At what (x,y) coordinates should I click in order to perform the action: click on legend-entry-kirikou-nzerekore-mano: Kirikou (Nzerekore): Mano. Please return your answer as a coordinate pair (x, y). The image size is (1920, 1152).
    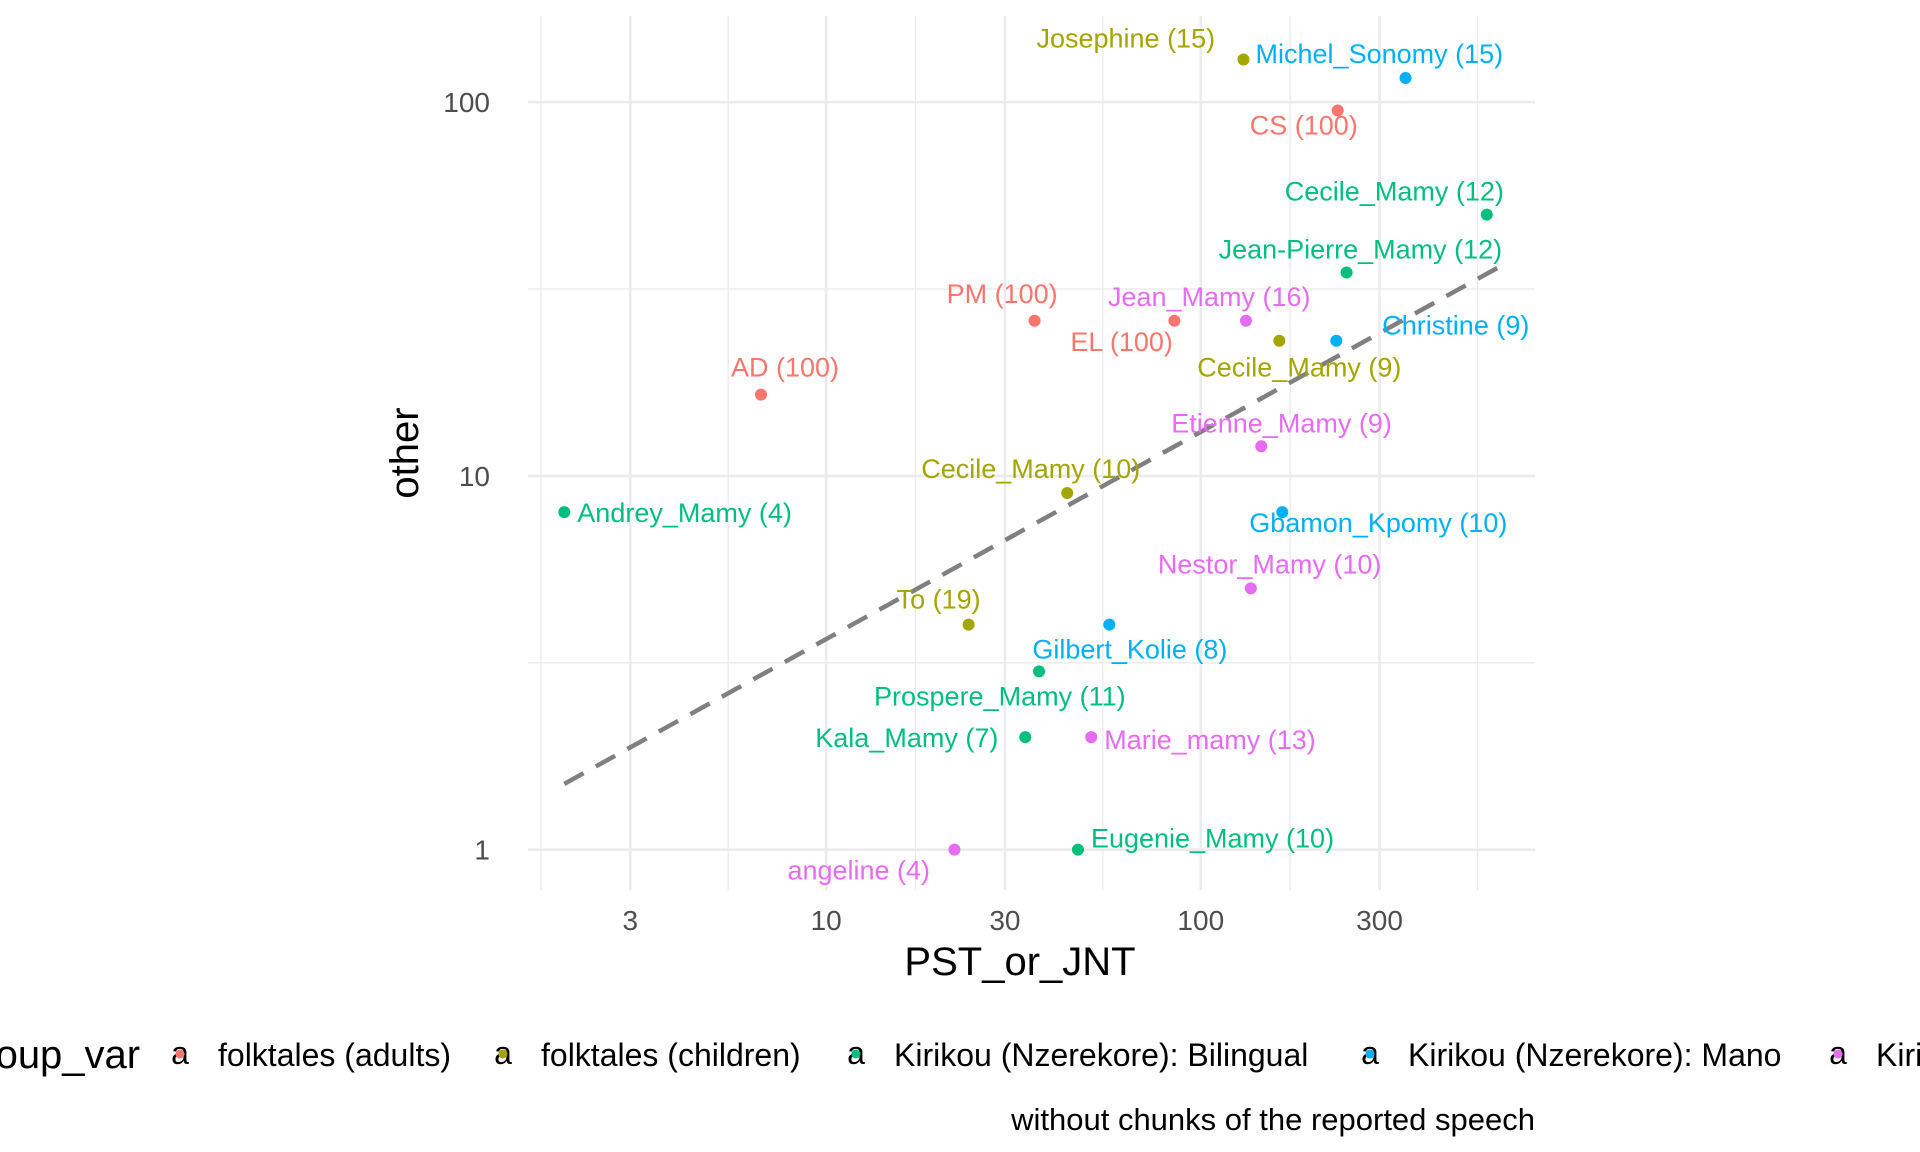
    Looking at the image, I should click on (1594, 1055).